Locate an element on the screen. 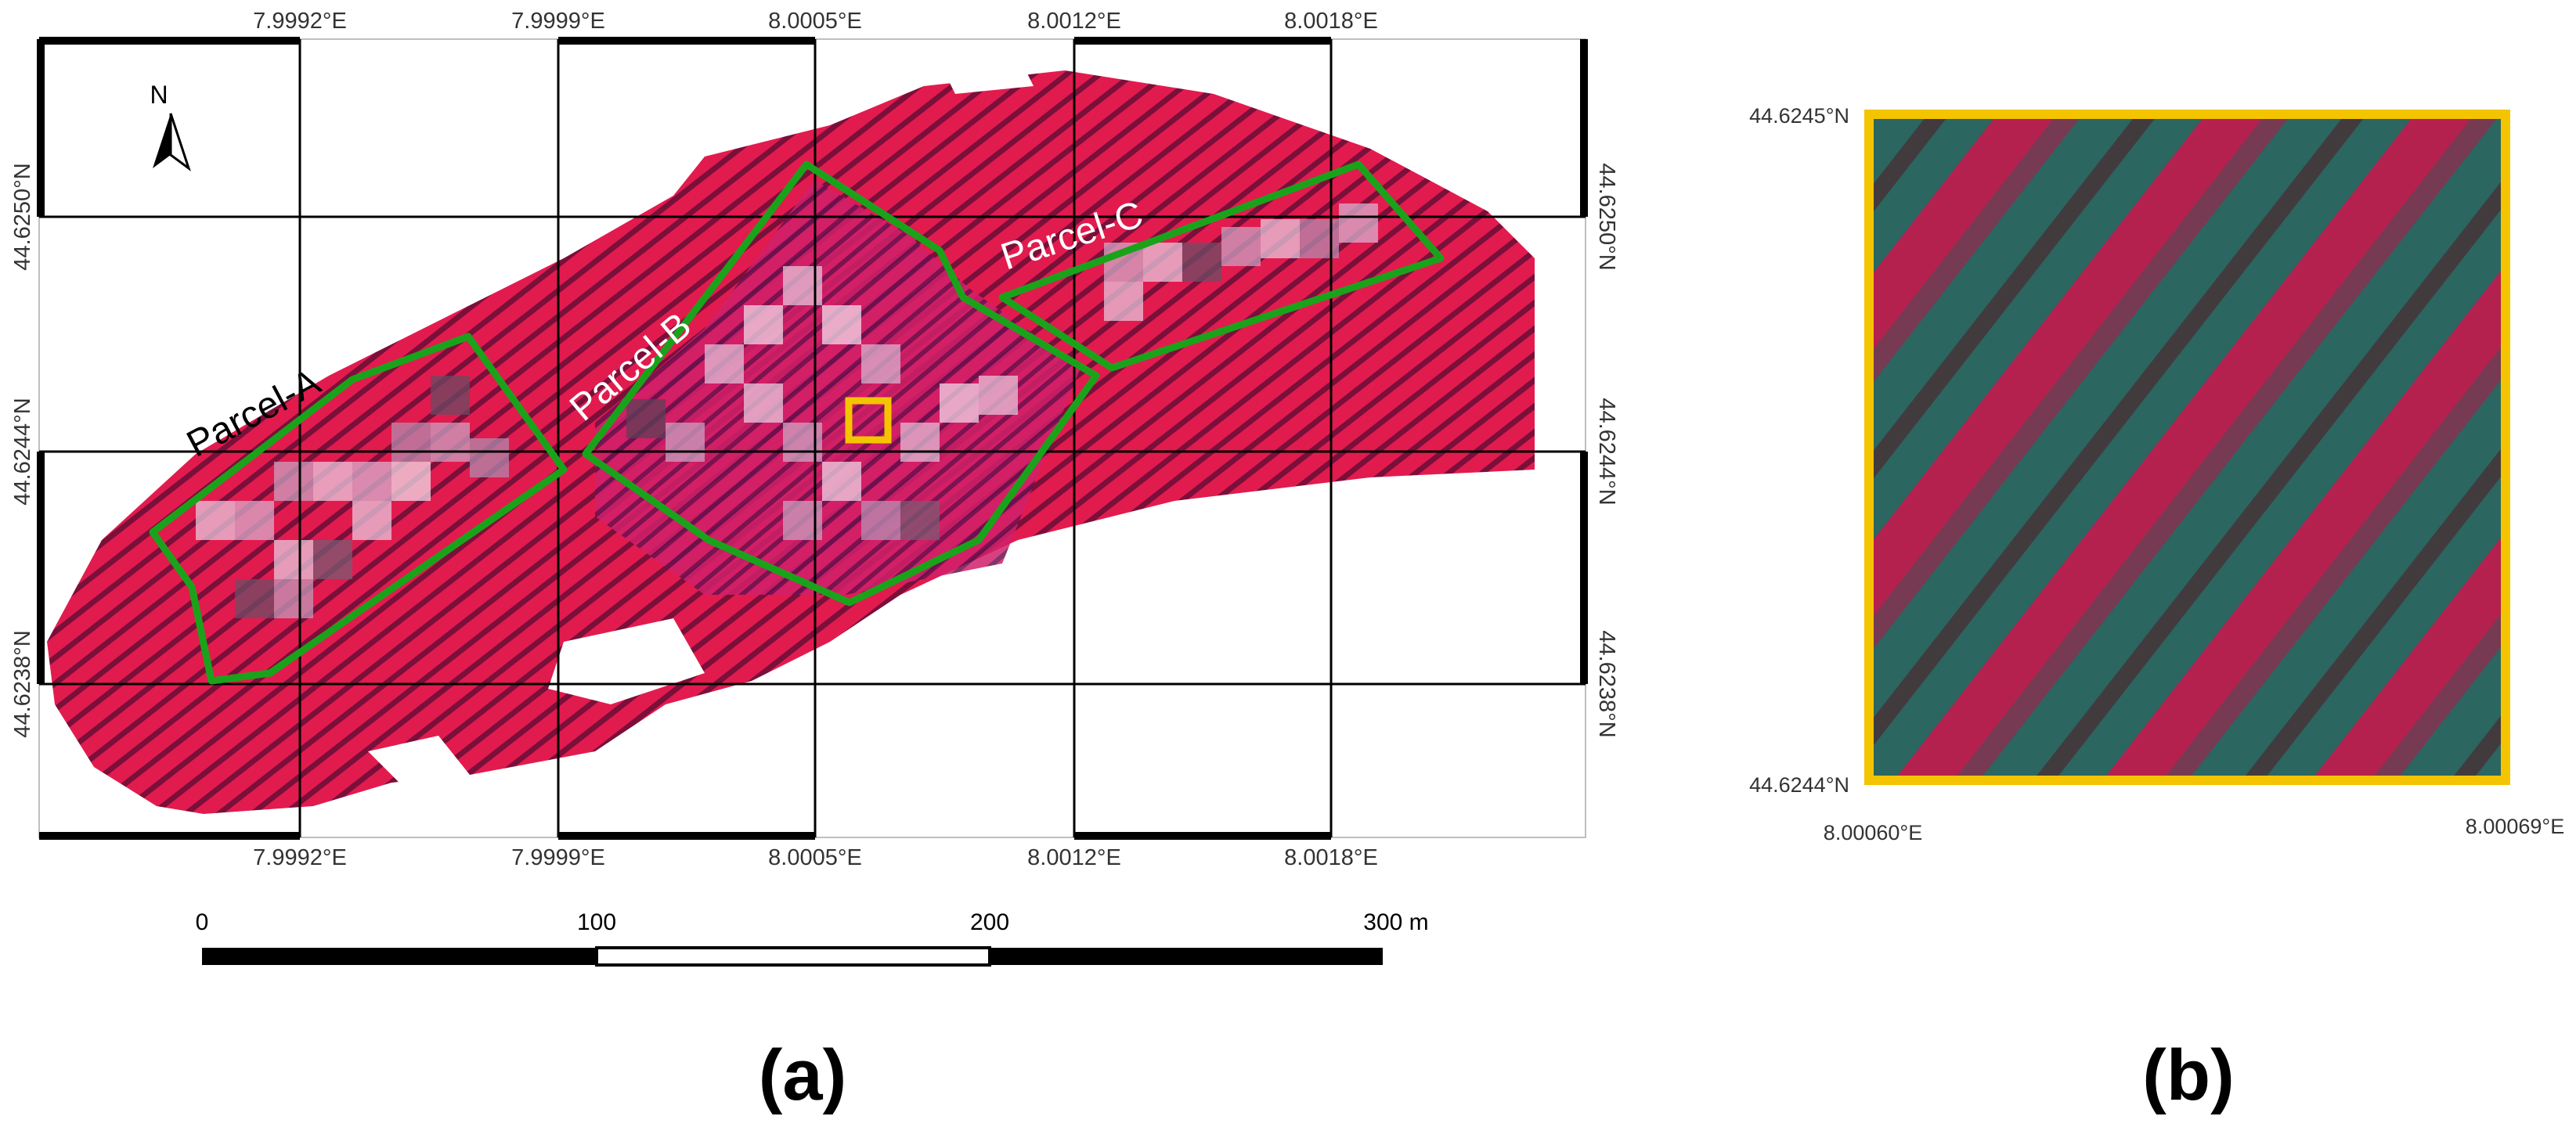  zoom-image-speckle is located at coordinates (2187, 447).